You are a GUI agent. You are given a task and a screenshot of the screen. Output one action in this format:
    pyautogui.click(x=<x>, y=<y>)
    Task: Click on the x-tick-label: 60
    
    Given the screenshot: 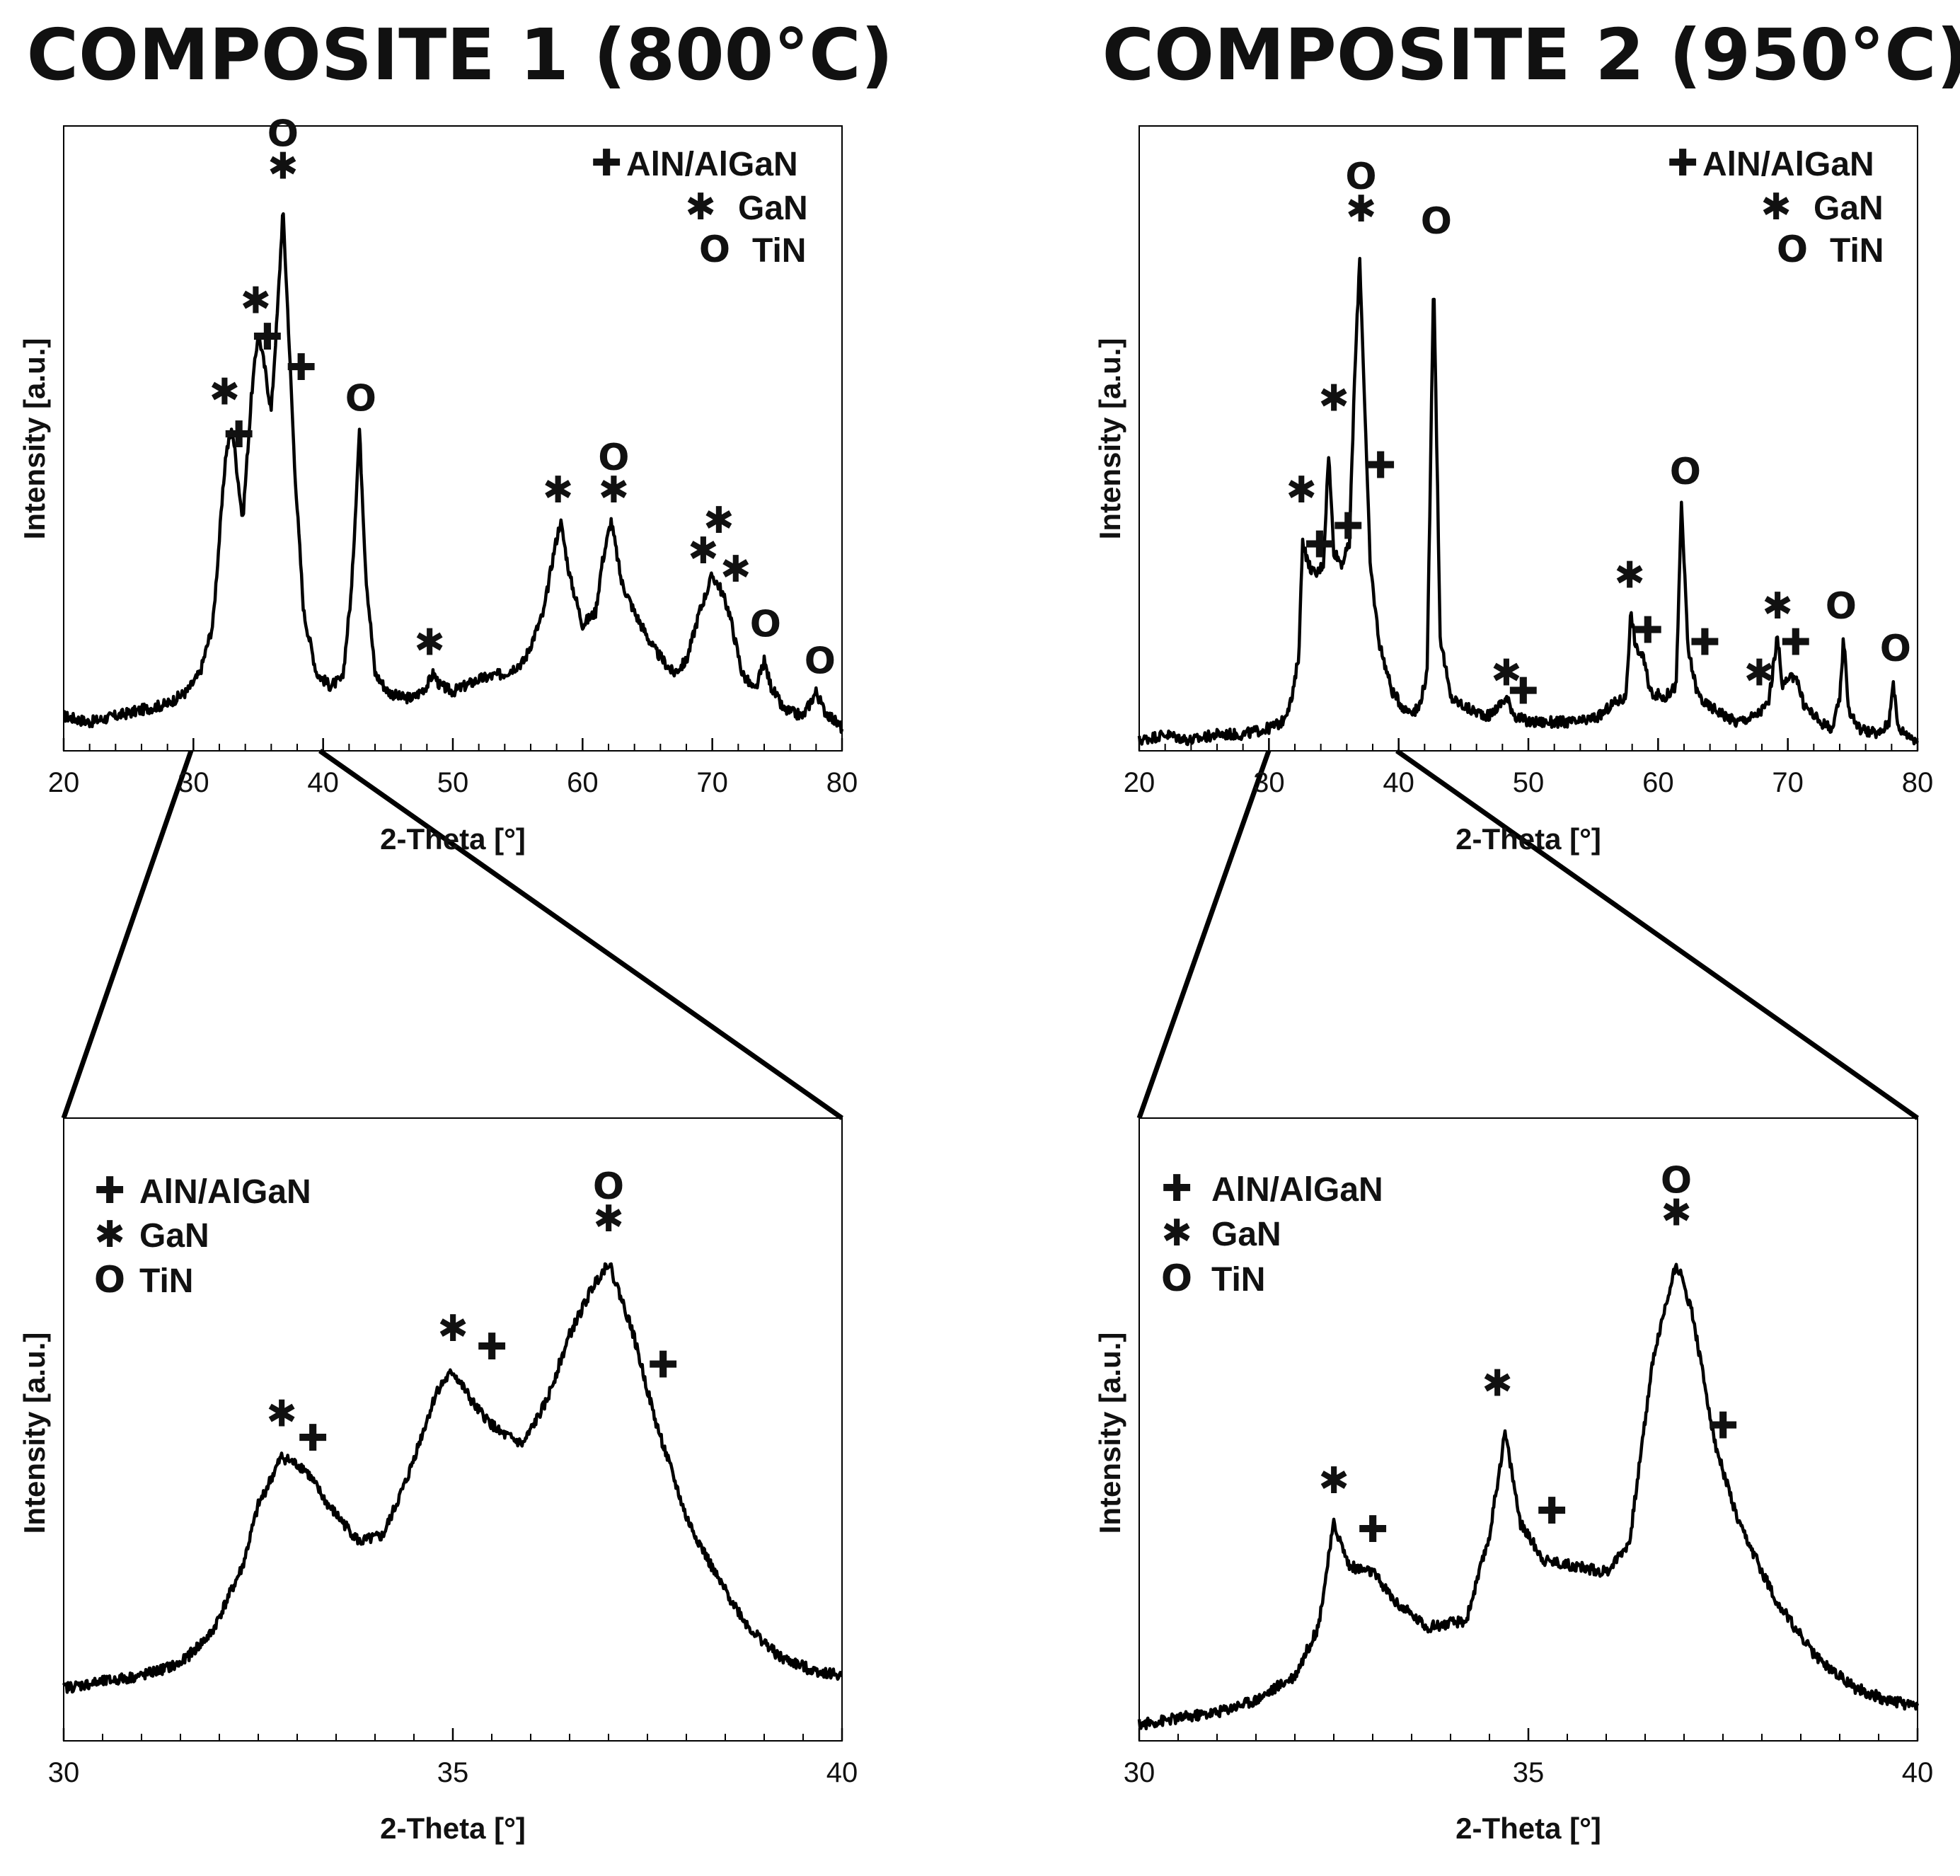 What is the action you would take?
    pyautogui.click(x=1658, y=783)
    